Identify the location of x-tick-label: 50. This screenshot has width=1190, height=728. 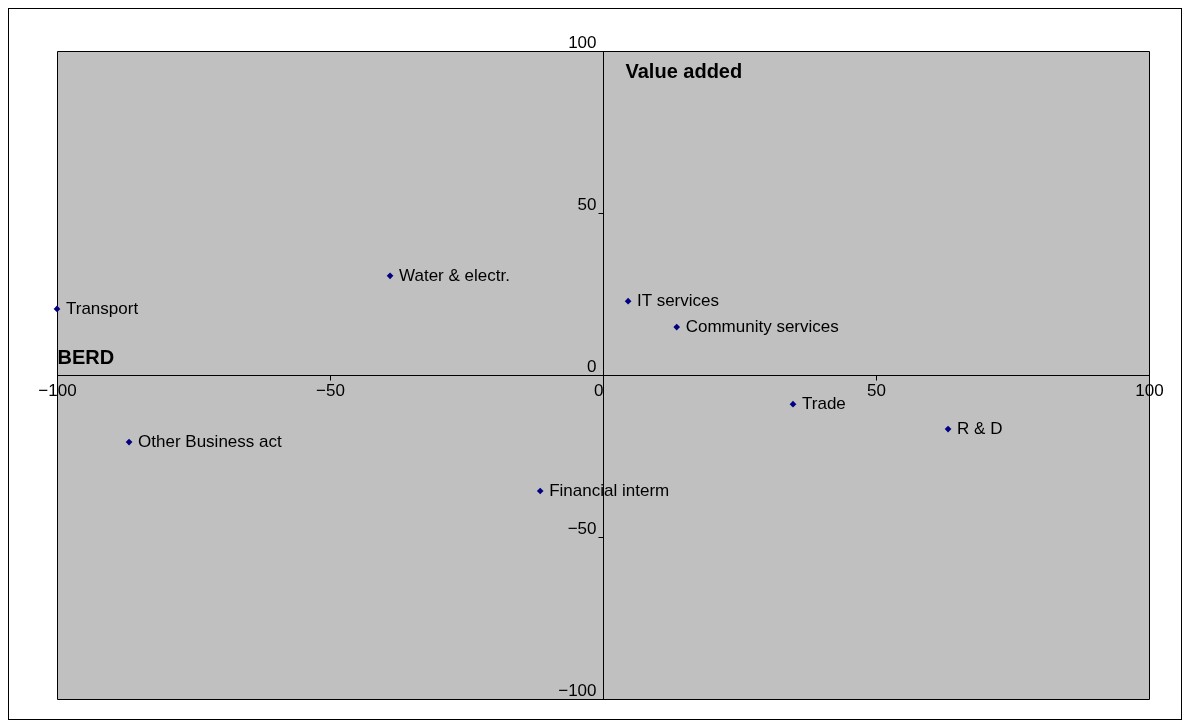
(876, 390).